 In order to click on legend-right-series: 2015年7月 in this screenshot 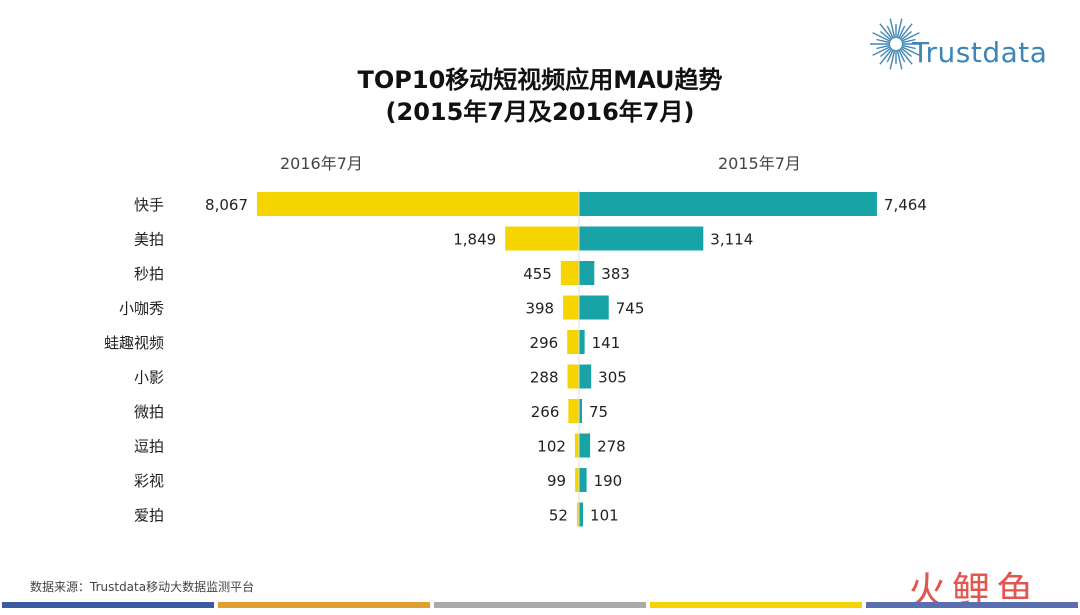, I will do `click(759, 163)`.